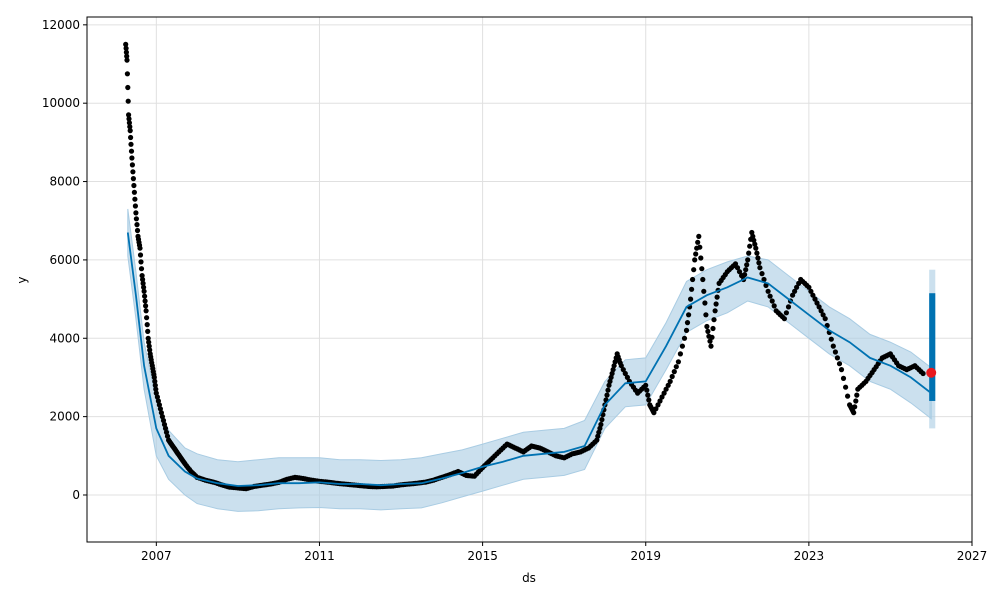 The image size is (1000, 600). Describe the element at coordinates (22, 279) in the screenshot. I see `y-axis-label: y` at that location.